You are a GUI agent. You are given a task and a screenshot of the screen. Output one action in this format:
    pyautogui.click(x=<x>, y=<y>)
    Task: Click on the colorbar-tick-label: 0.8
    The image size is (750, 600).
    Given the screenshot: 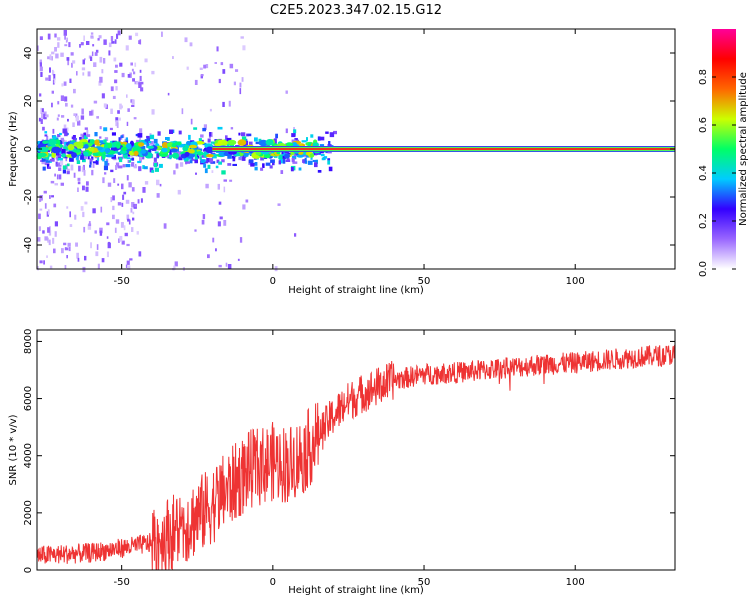 What is the action you would take?
    pyautogui.click(x=703, y=77)
    